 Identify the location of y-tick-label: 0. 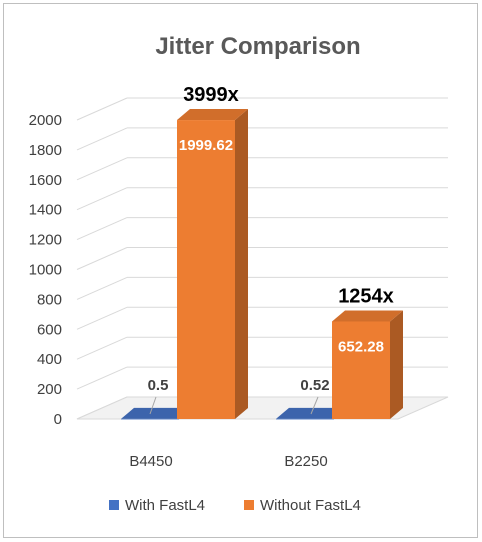
(58, 419).